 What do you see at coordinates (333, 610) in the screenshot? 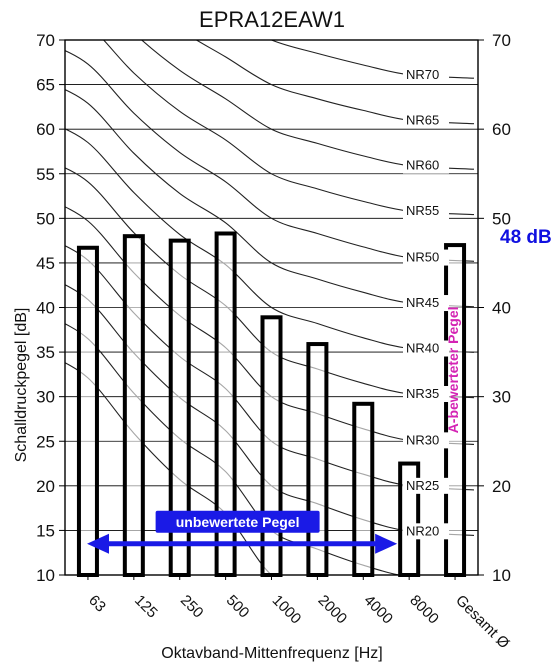
I see `x-tick-label: 2000` at bounding box center [333, 610].